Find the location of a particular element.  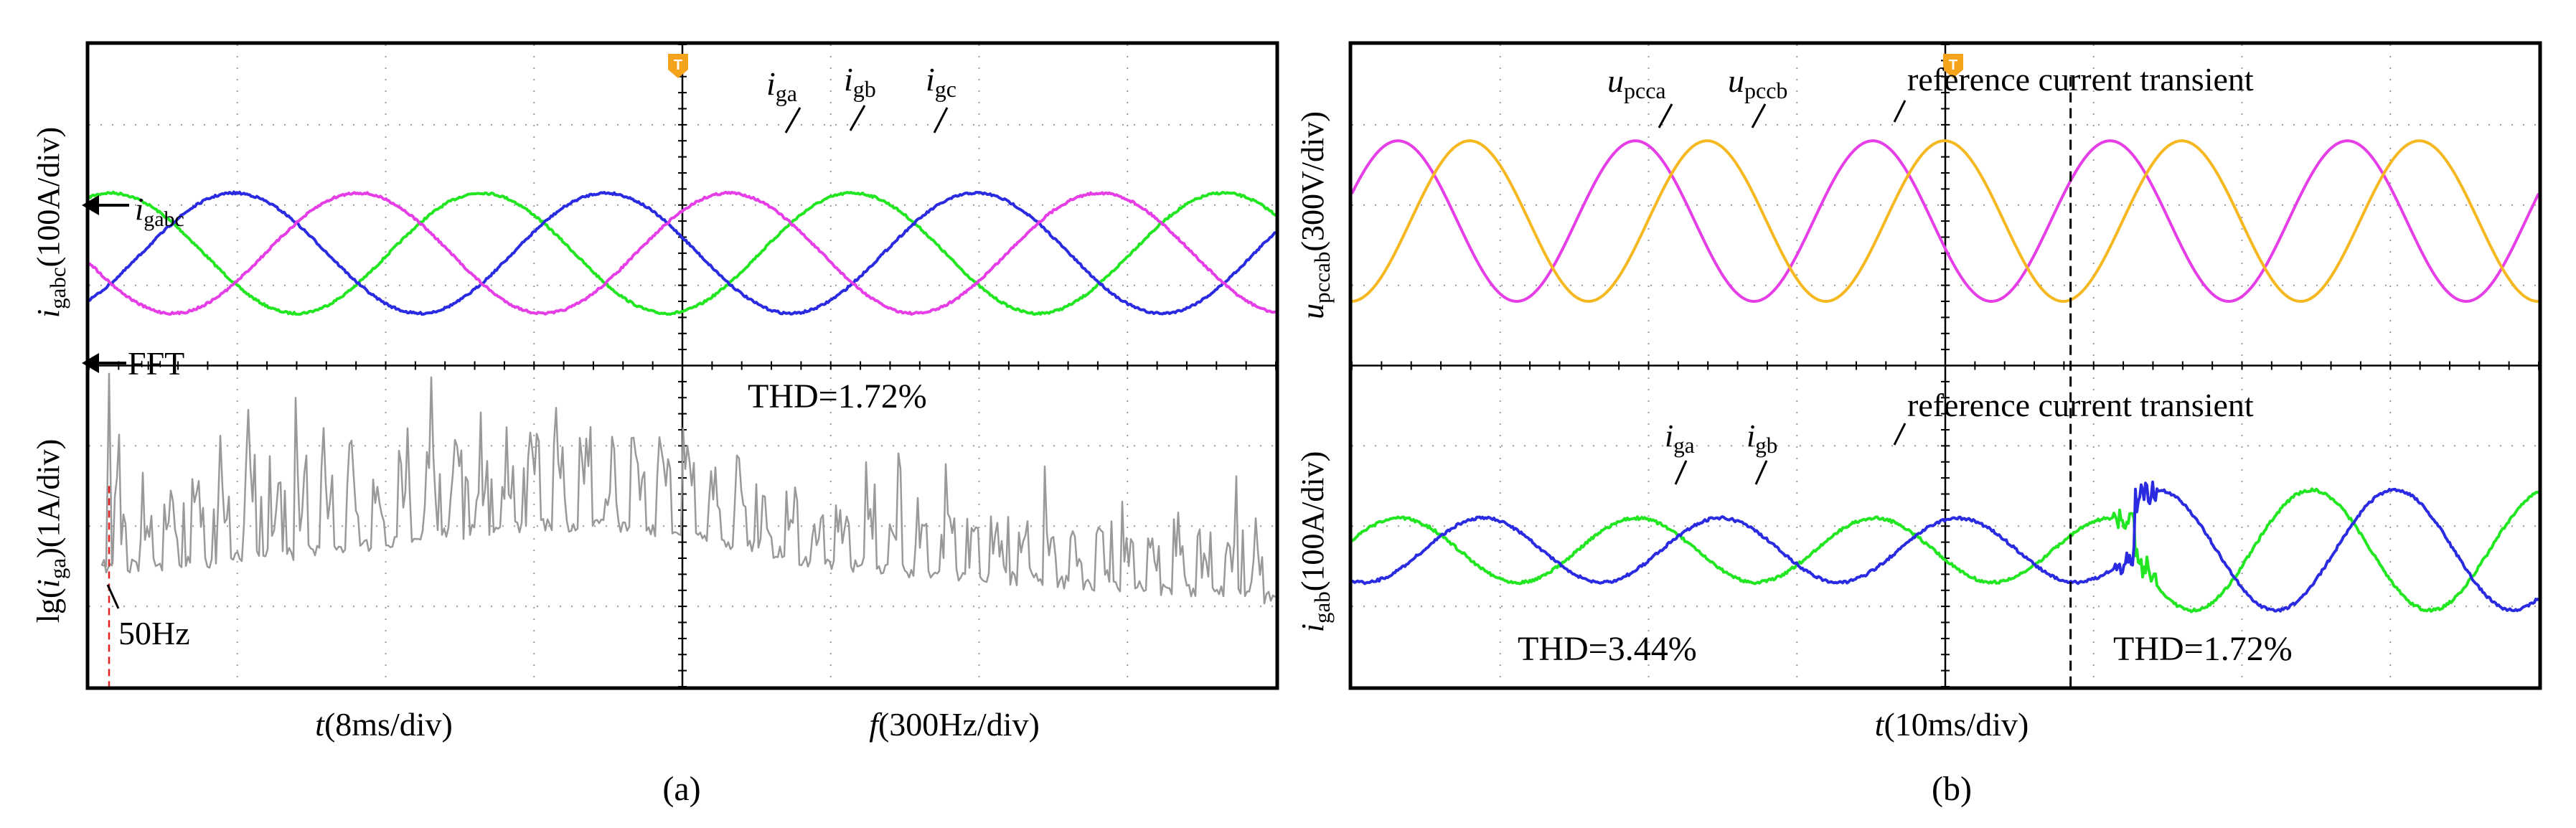

label-igb-a-main: i is located at coordinates (848, 79).